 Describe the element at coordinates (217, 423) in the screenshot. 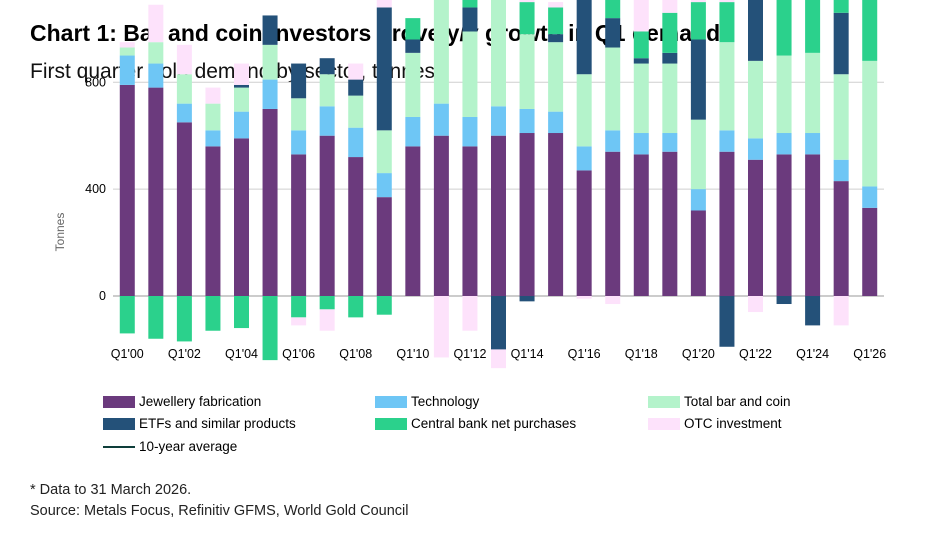

I see `legend-label: ETFs and similar products` at that location.